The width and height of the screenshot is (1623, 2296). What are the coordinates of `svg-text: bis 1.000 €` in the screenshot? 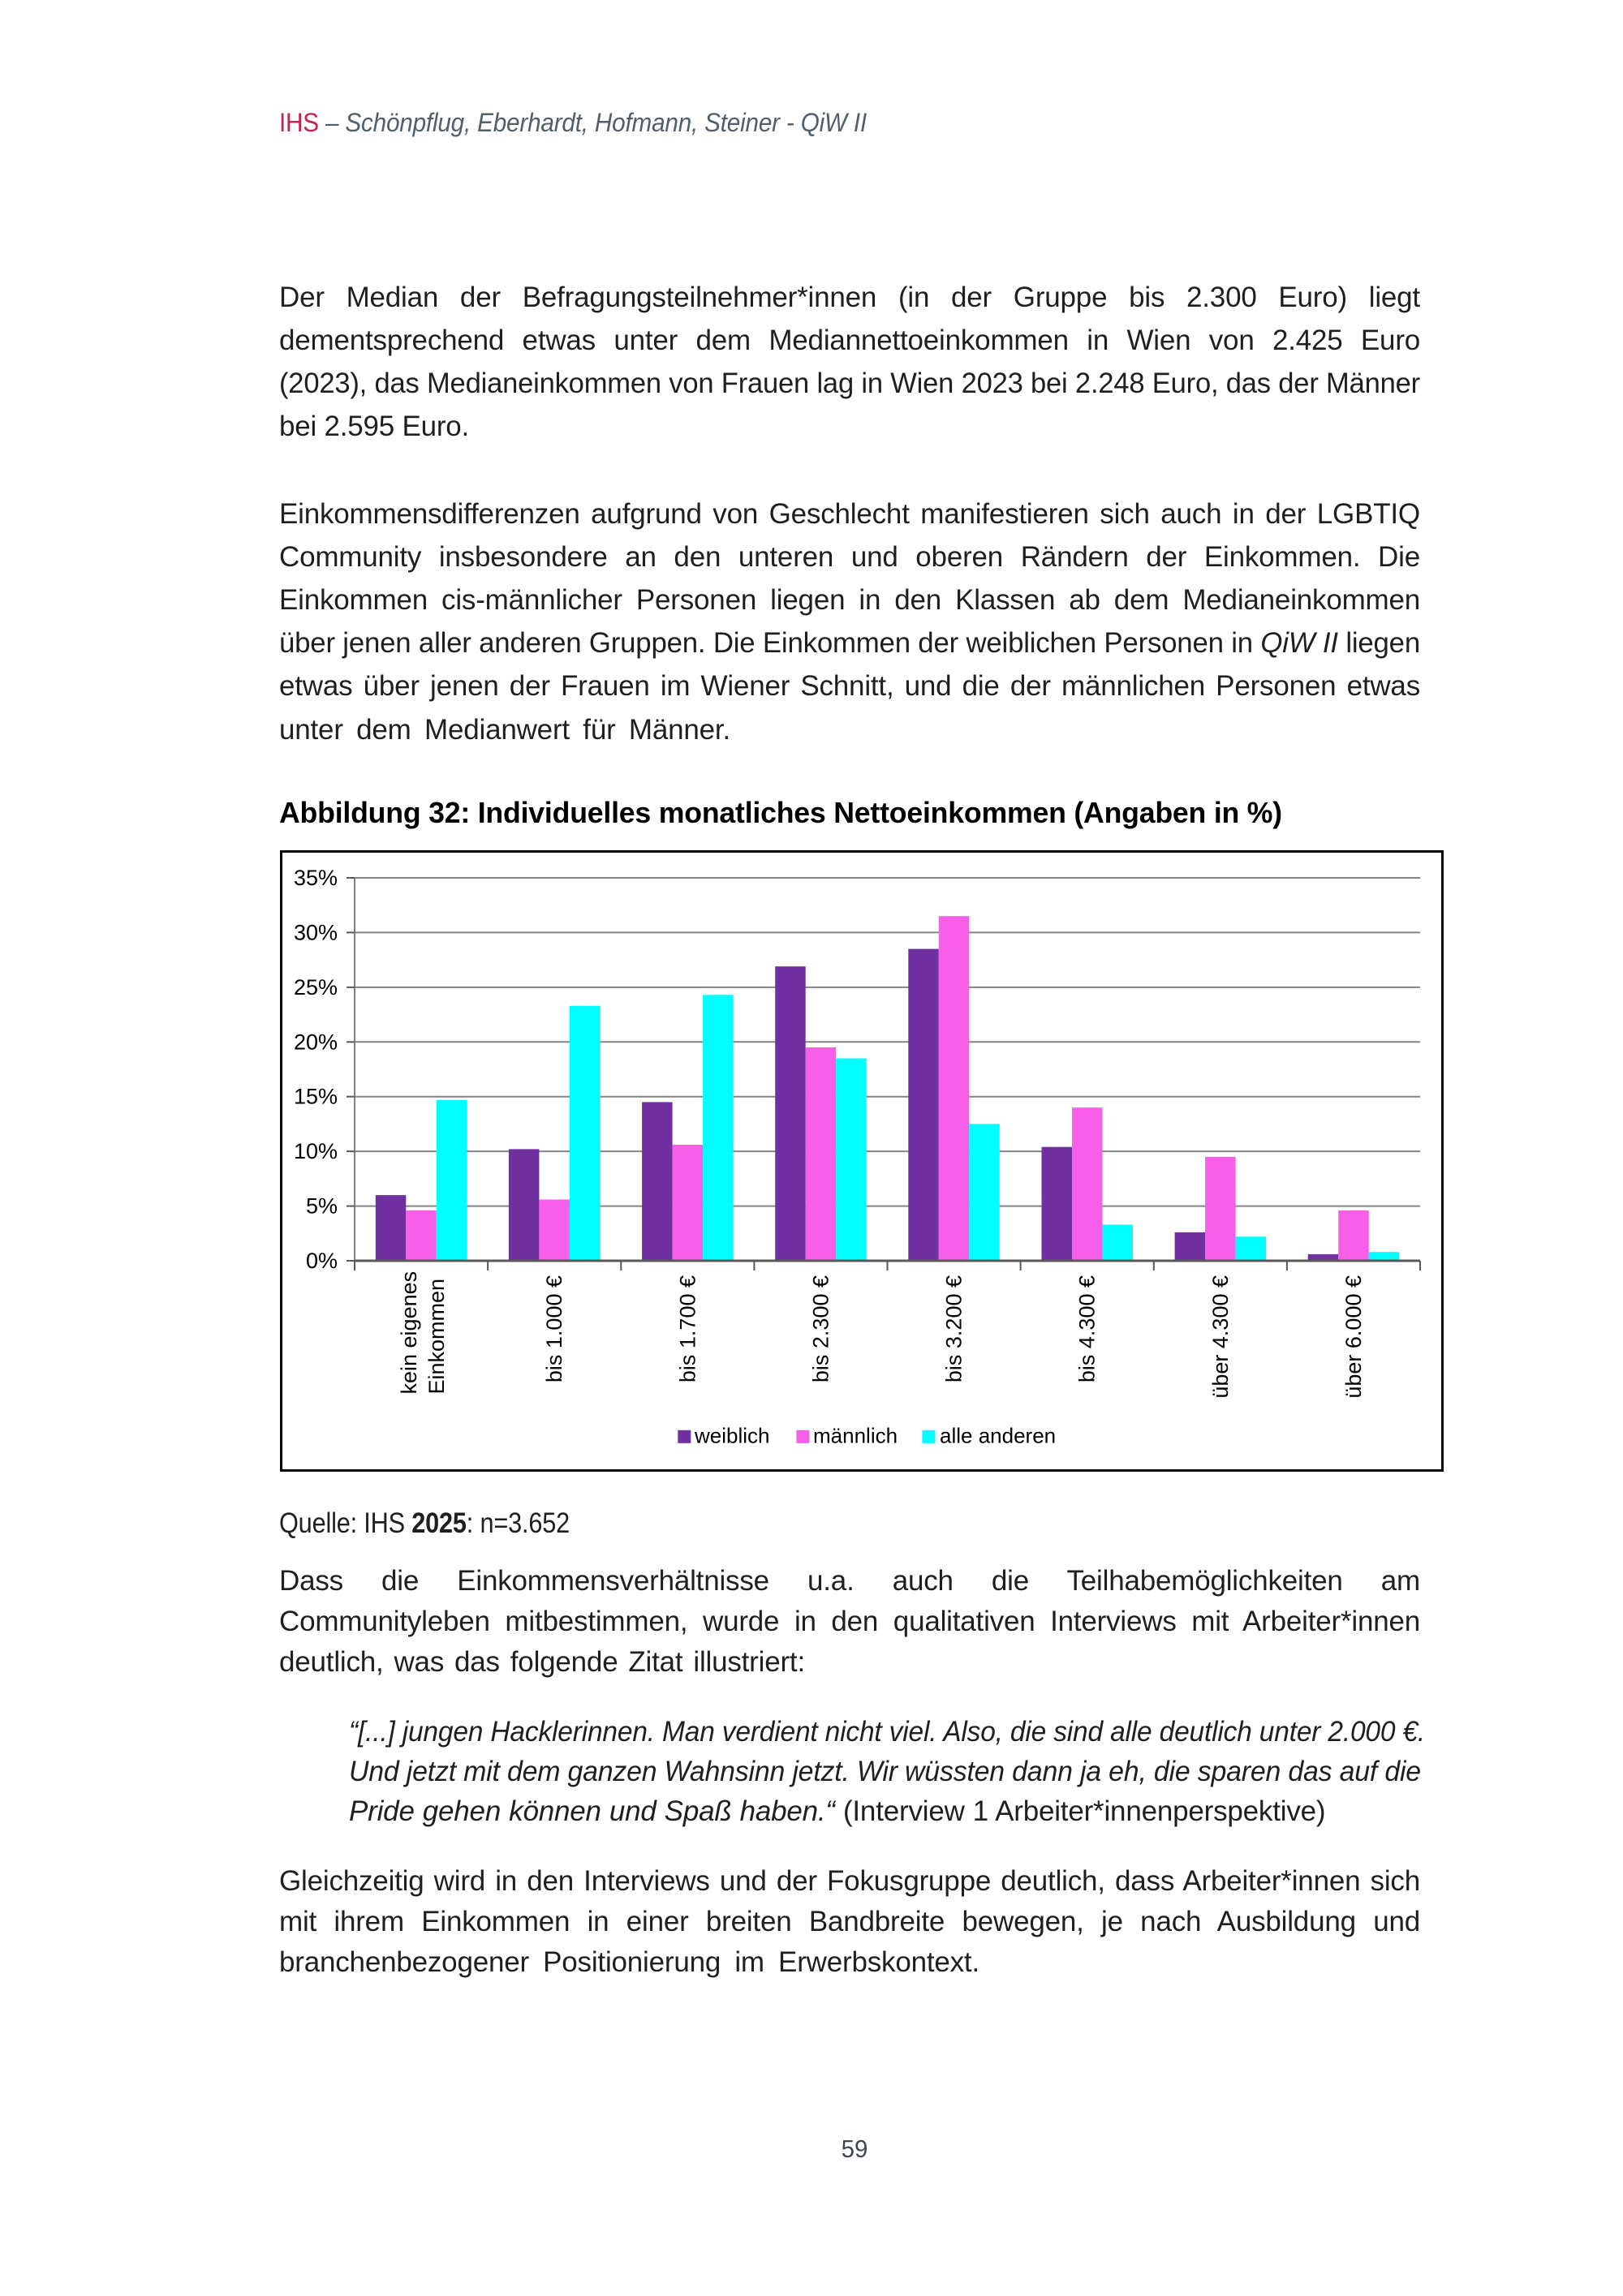 It's located at (554, 1328).